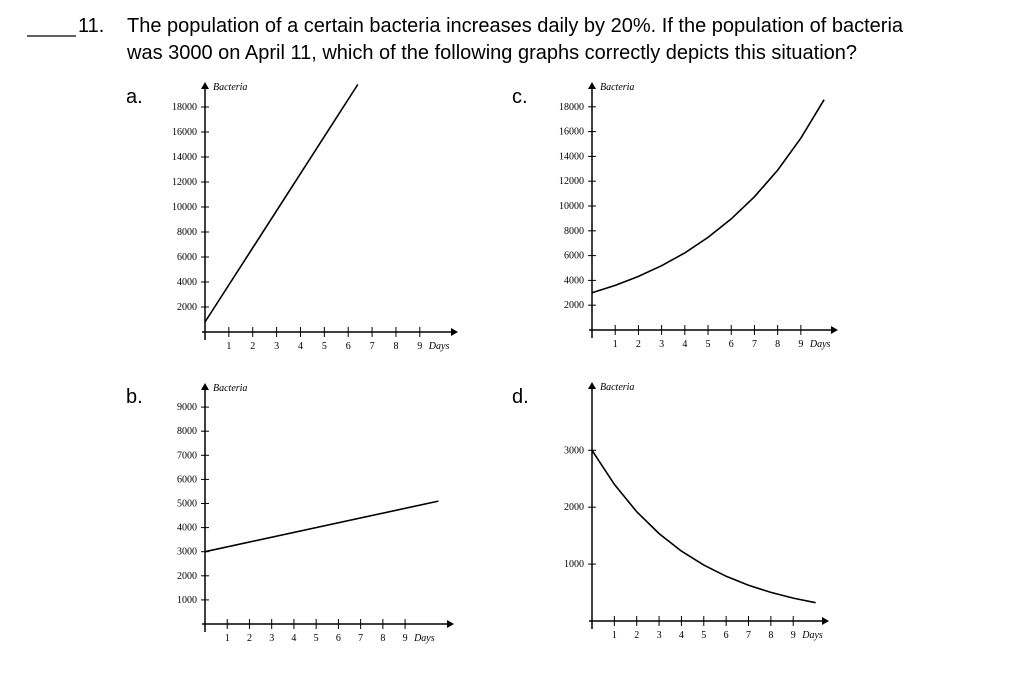 This screenshot has width=1024, height=682. I want to click on question-number: 11., so click(91, 26).